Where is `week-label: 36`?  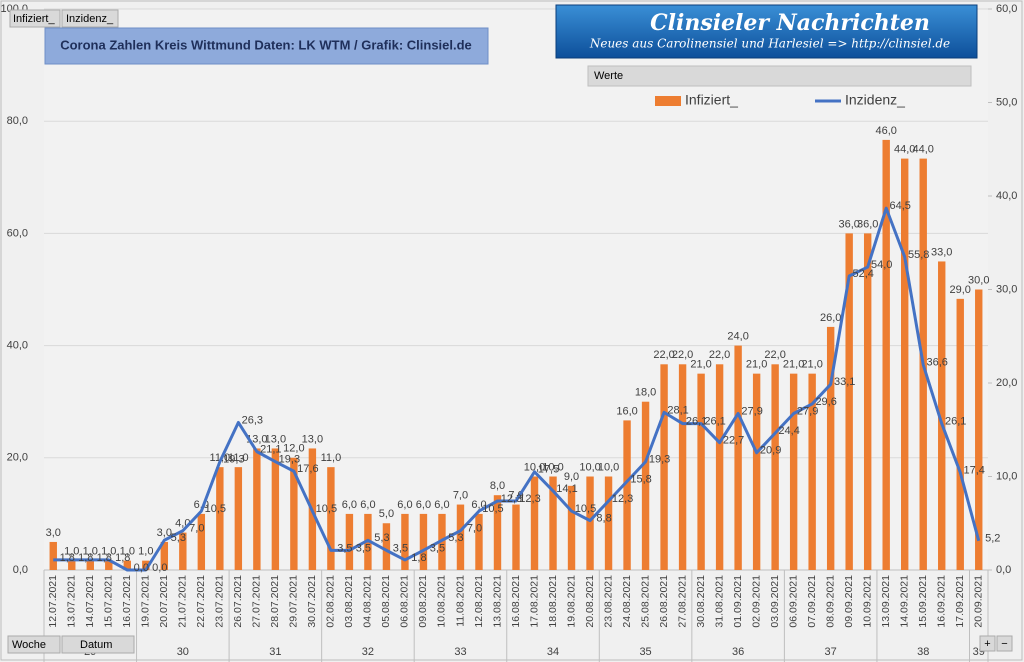 week-label: 36 is located at coordinates (738, 652).